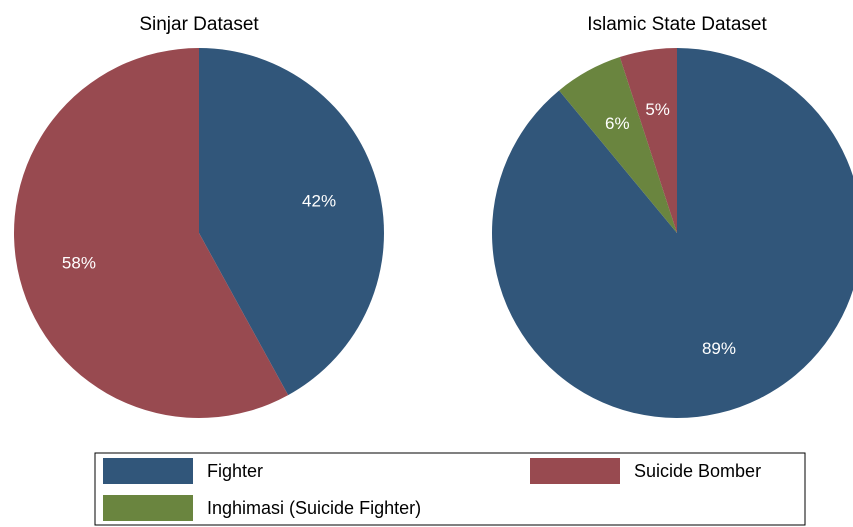 The image size is (853, 527). Describe the element at coordinates (617, 123) in the screenshot. I see `value-label: 6%` at that location.